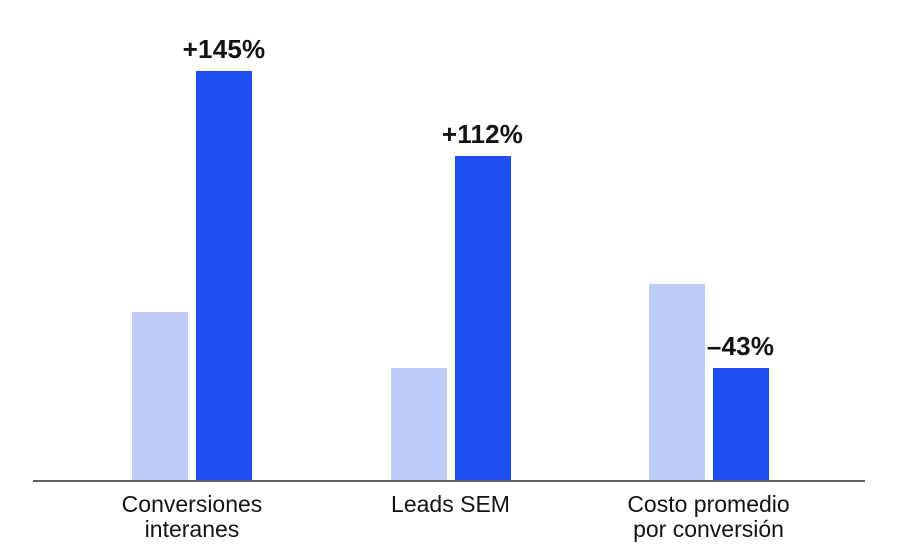 The width and height of the screenshot is (900, 557). What do you see at coordinates (740, 346) in the screenshot?
I see `percent-change-label: –43%` at bounding box center [740, 346].